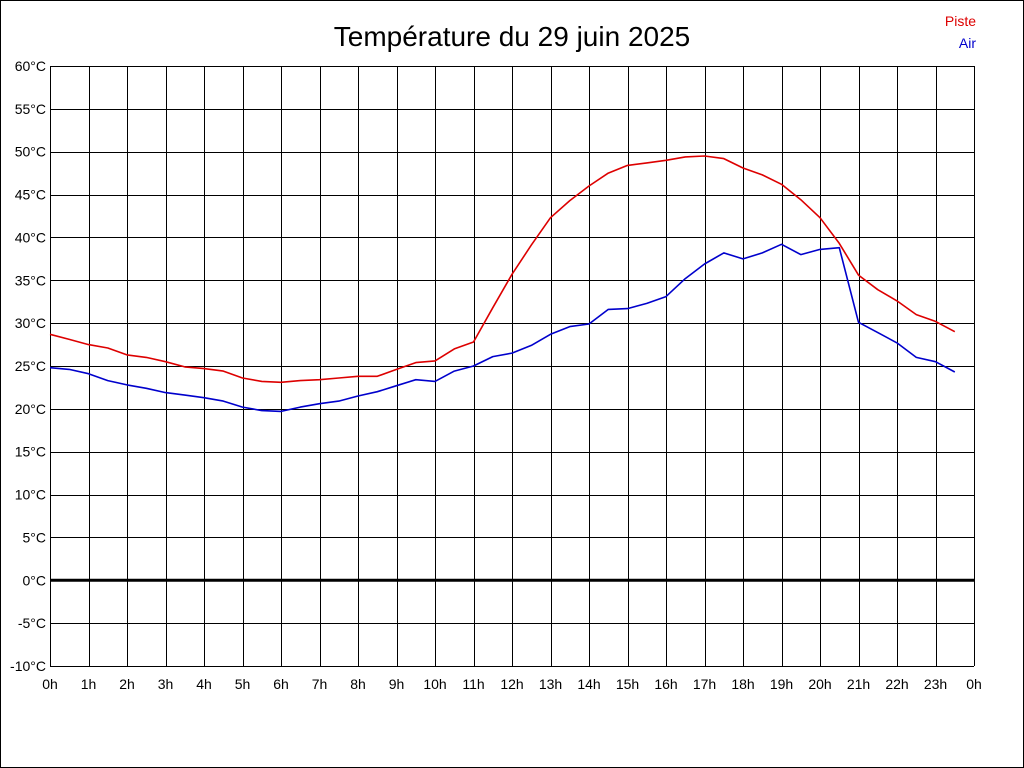 The height and width of the screenshot is (768, 1024). Describe the element at coordinates (704, 684) in the screenshot. I see `x-tick-label: 17h` at that location.